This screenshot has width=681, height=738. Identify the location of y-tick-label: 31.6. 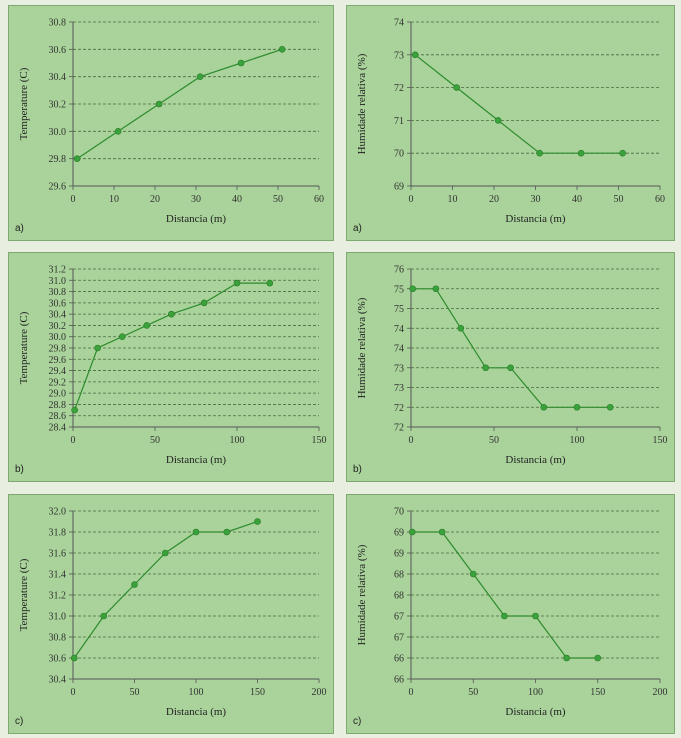
(58, 554).